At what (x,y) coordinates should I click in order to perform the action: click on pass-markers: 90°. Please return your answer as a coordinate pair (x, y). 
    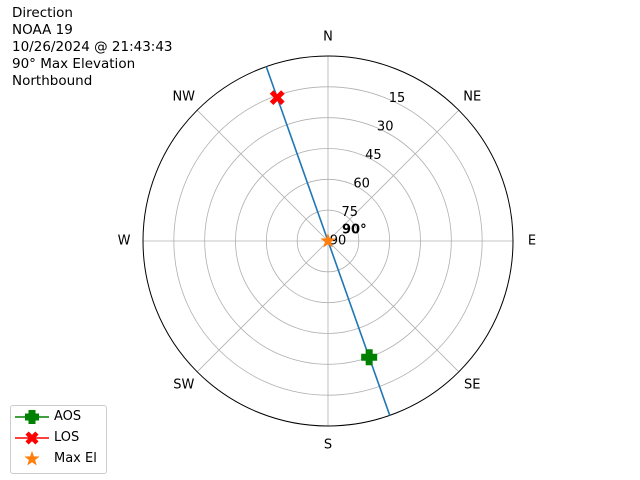
    Looking at the image, I should click on (323, 228).